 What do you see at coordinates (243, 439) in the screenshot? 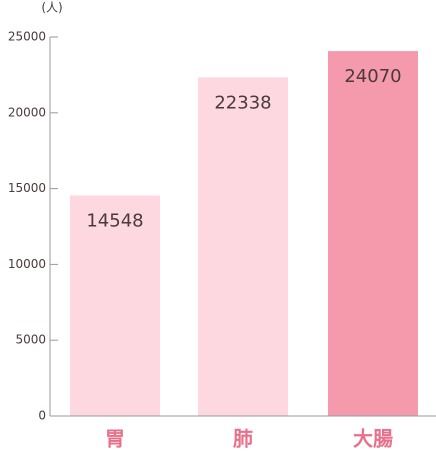
I see `x-tick-label: 肺` at bounding box center [243, 439].